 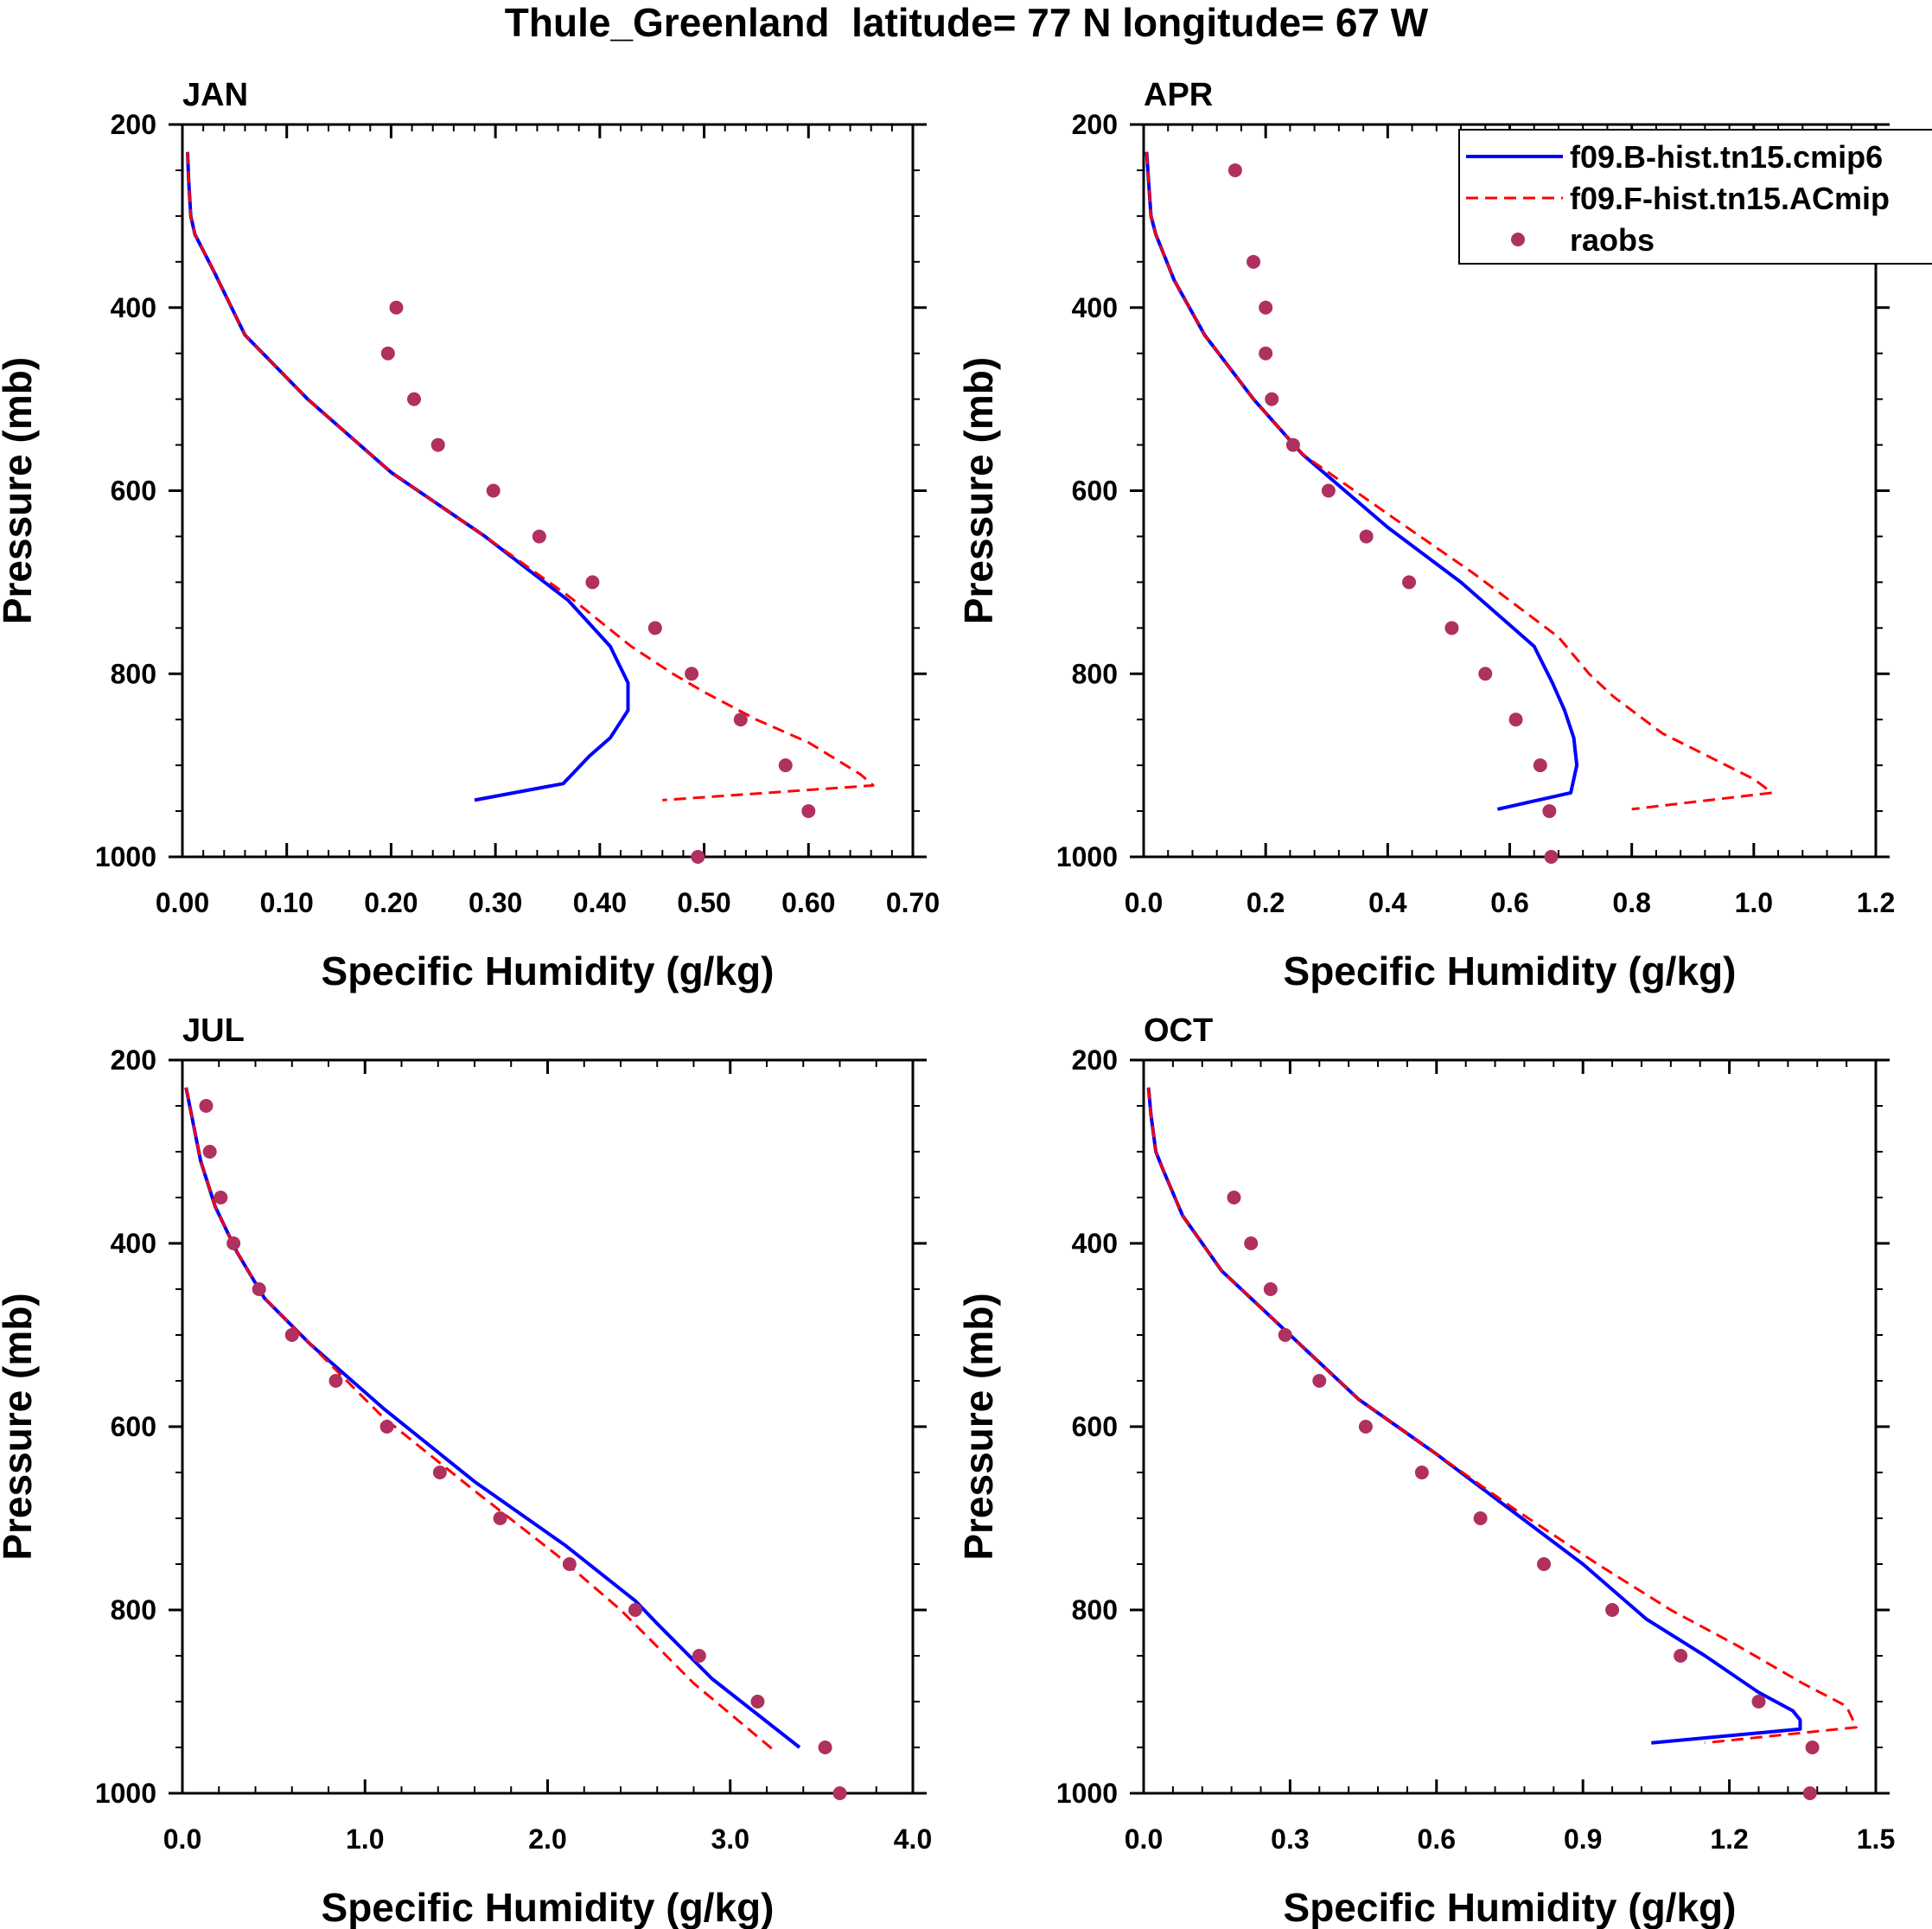 I want to click on x-tick-label: 0.8, so click(x=1631, y=902).